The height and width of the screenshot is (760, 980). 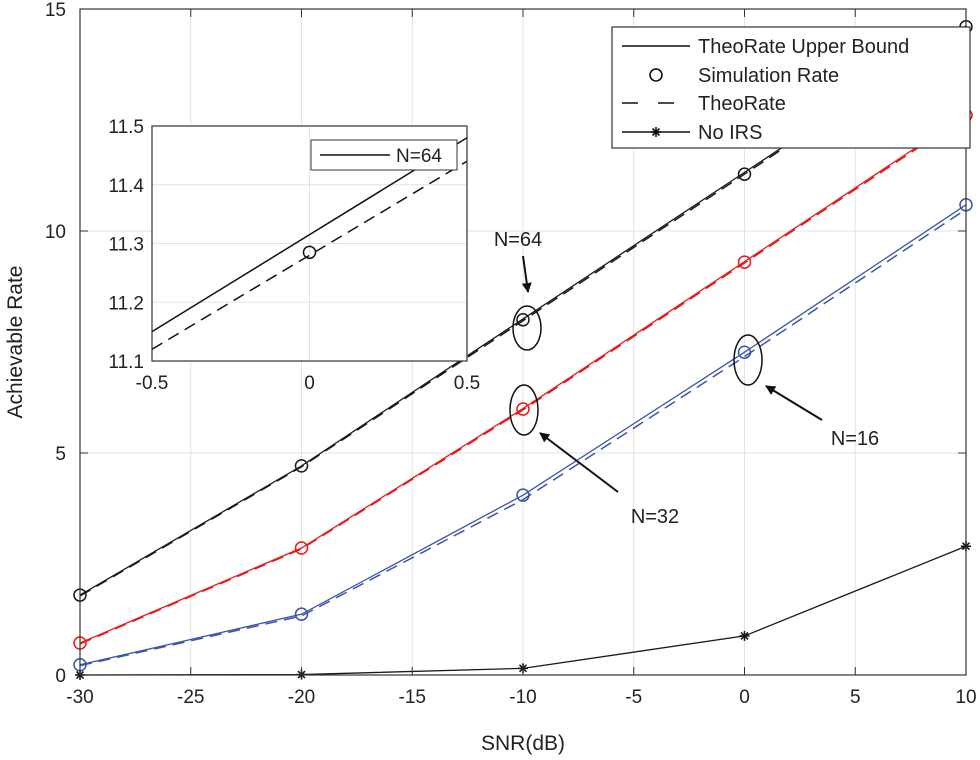 I want to click on data-point-star, so click(x=744, y=635).